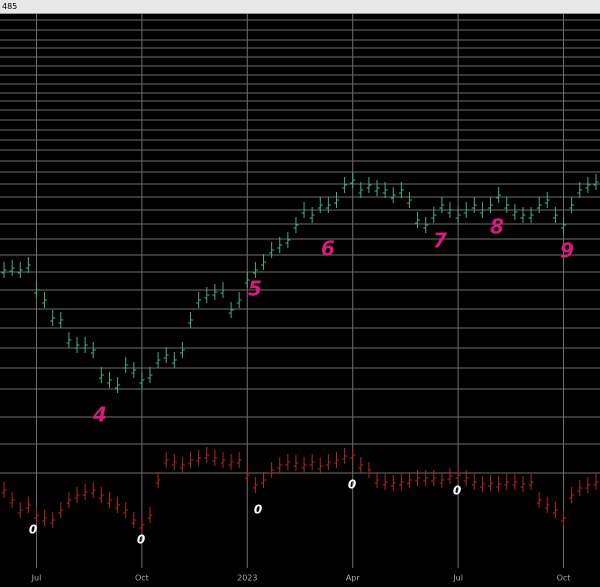  I want to click on annotation: 4, so click(99, 415).